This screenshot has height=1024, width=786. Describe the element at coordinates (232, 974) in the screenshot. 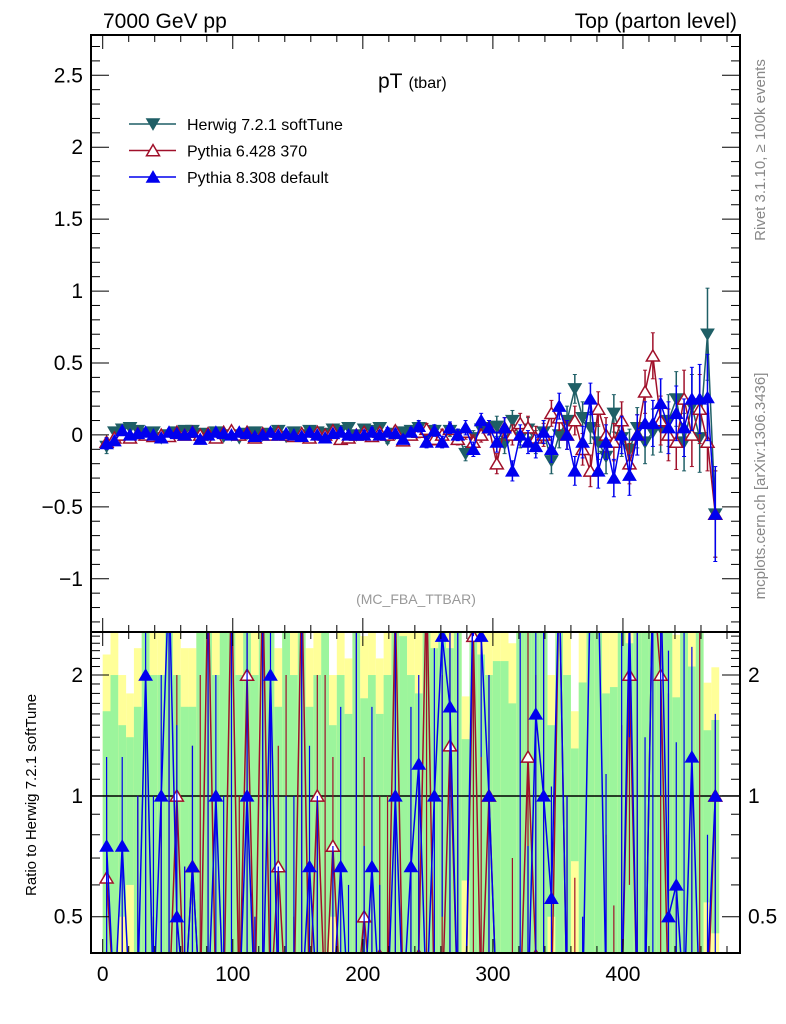

I see `x-tick-label: 100` at that location.